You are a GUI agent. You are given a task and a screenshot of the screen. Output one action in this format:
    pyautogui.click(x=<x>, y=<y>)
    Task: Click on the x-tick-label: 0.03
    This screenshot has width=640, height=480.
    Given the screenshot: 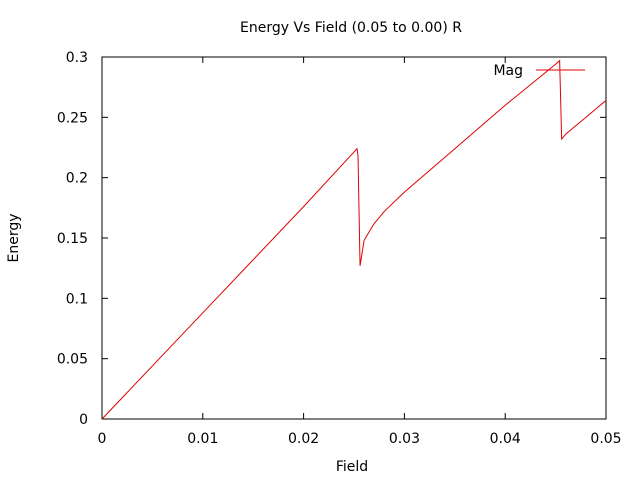 What is the action you would take?
    pyautogui.click(x=404, y=439)
    